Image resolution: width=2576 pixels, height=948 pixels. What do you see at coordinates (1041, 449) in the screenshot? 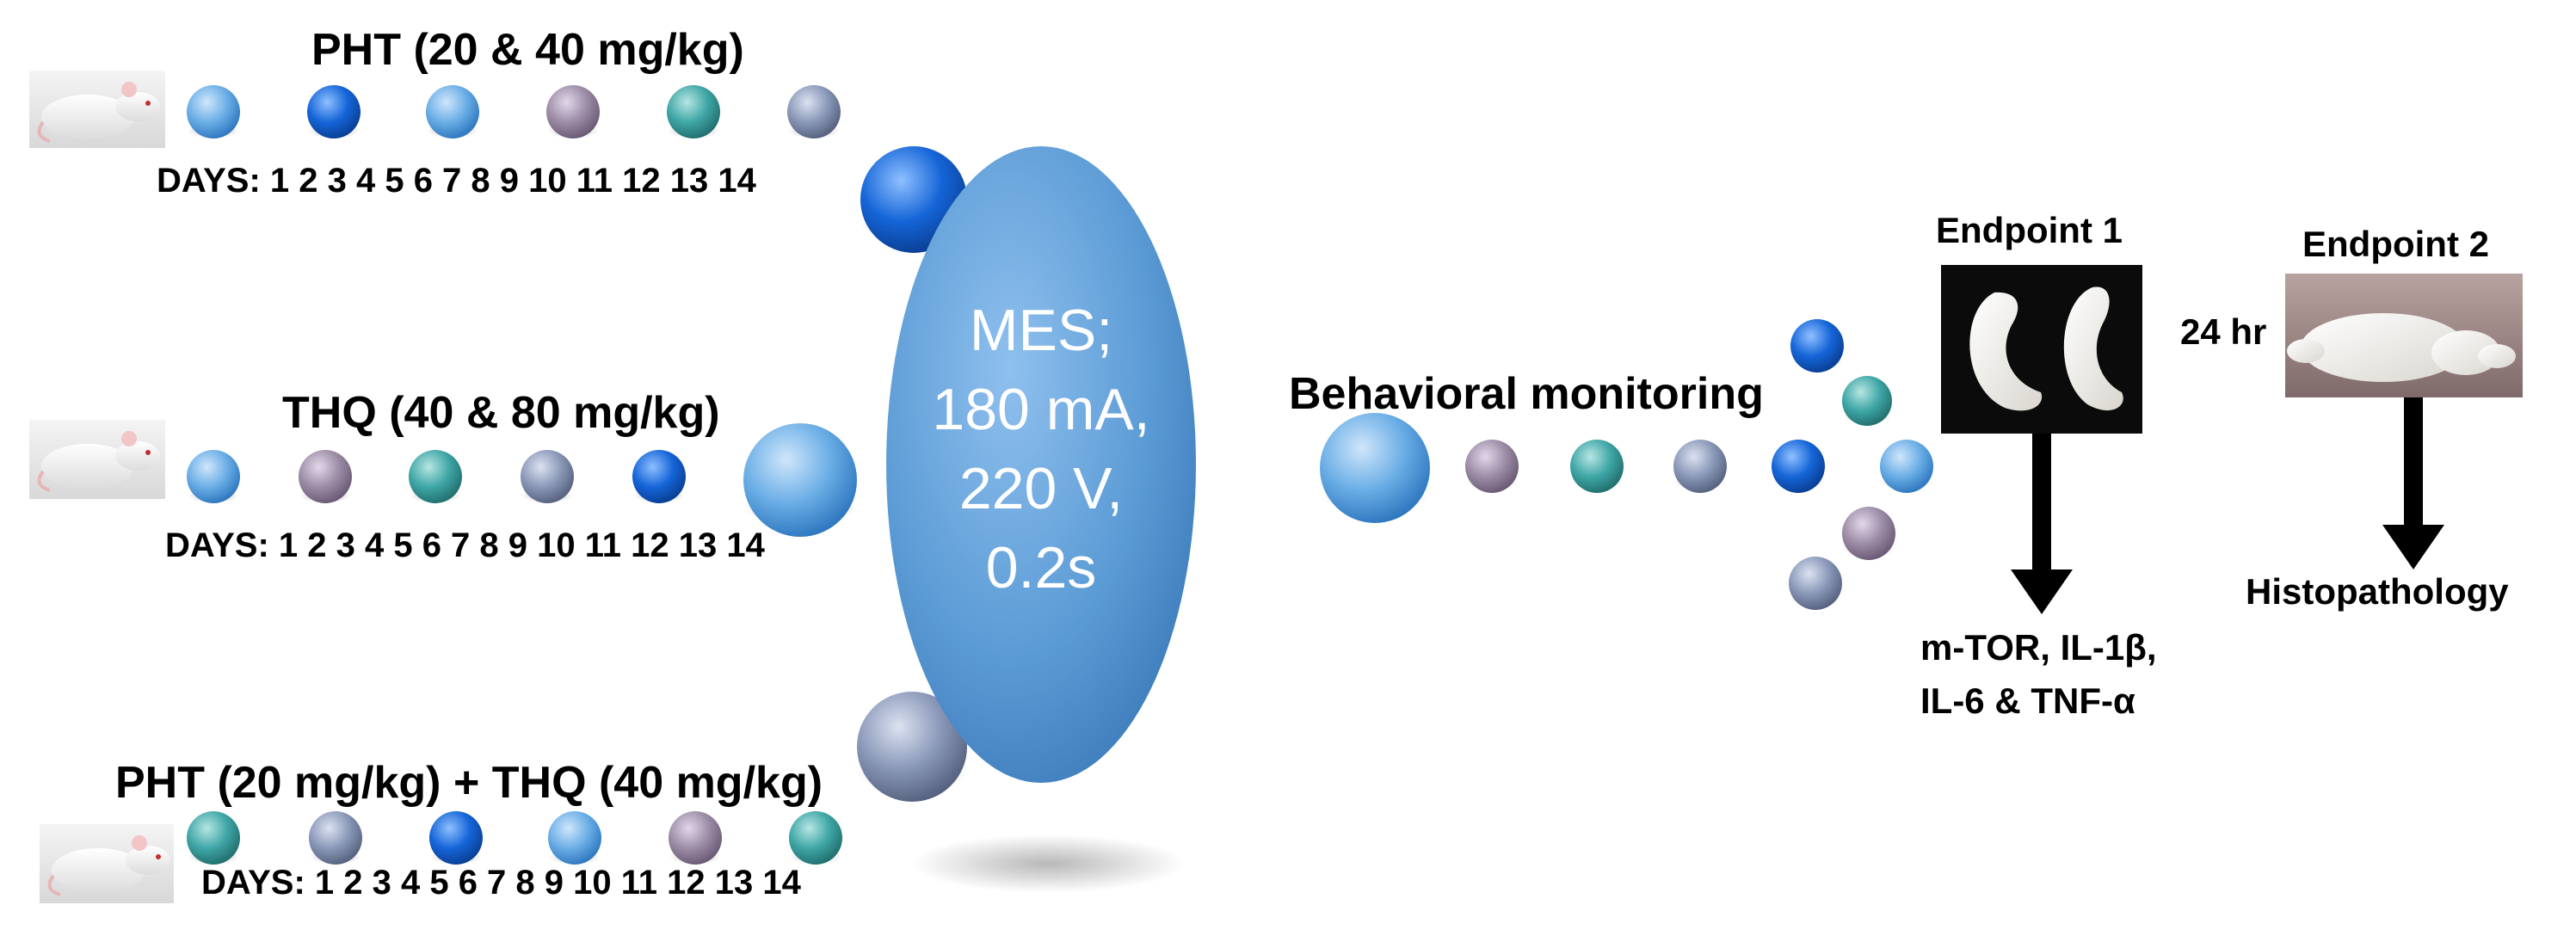
I see `mes-text: MES; 180 mA, 220 V, 0.2s` at bounding box center [1041, 449].